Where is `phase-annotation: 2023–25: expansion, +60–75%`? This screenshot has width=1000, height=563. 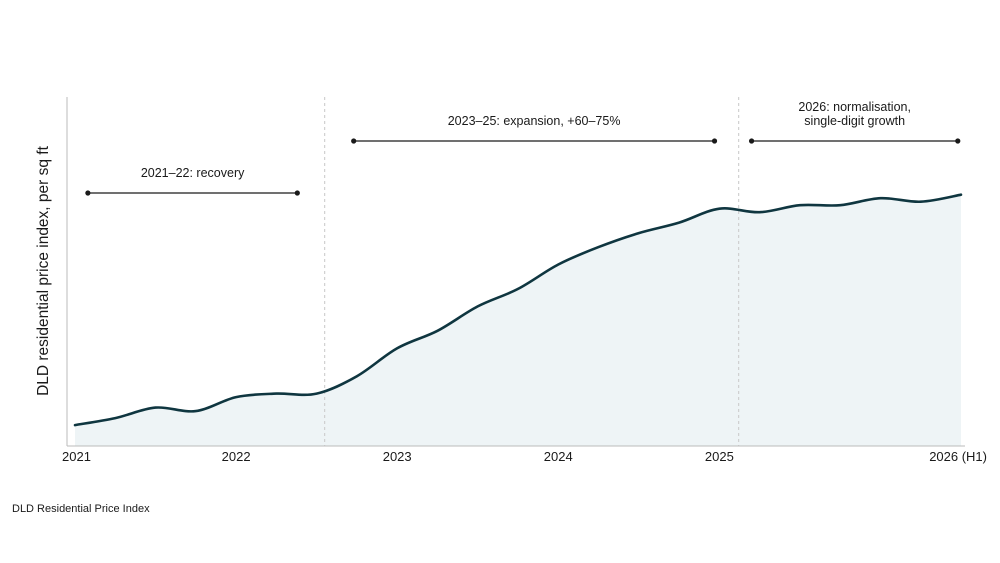
phase-annotation: 2023–25: expansion, +60–75% is located at coordinates (534, 129).